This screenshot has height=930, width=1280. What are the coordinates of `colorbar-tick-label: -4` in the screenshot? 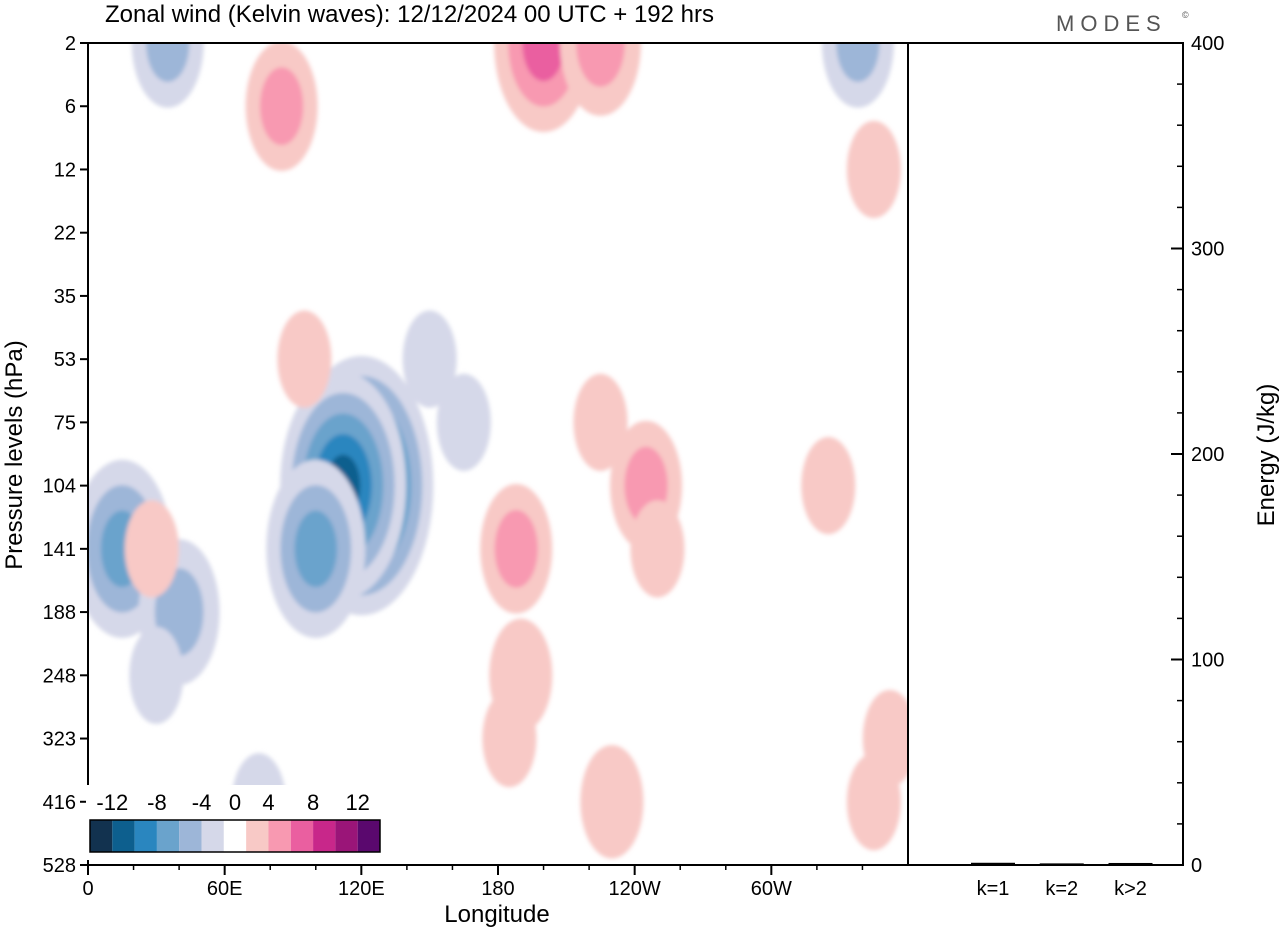 It's located at (202, 802).